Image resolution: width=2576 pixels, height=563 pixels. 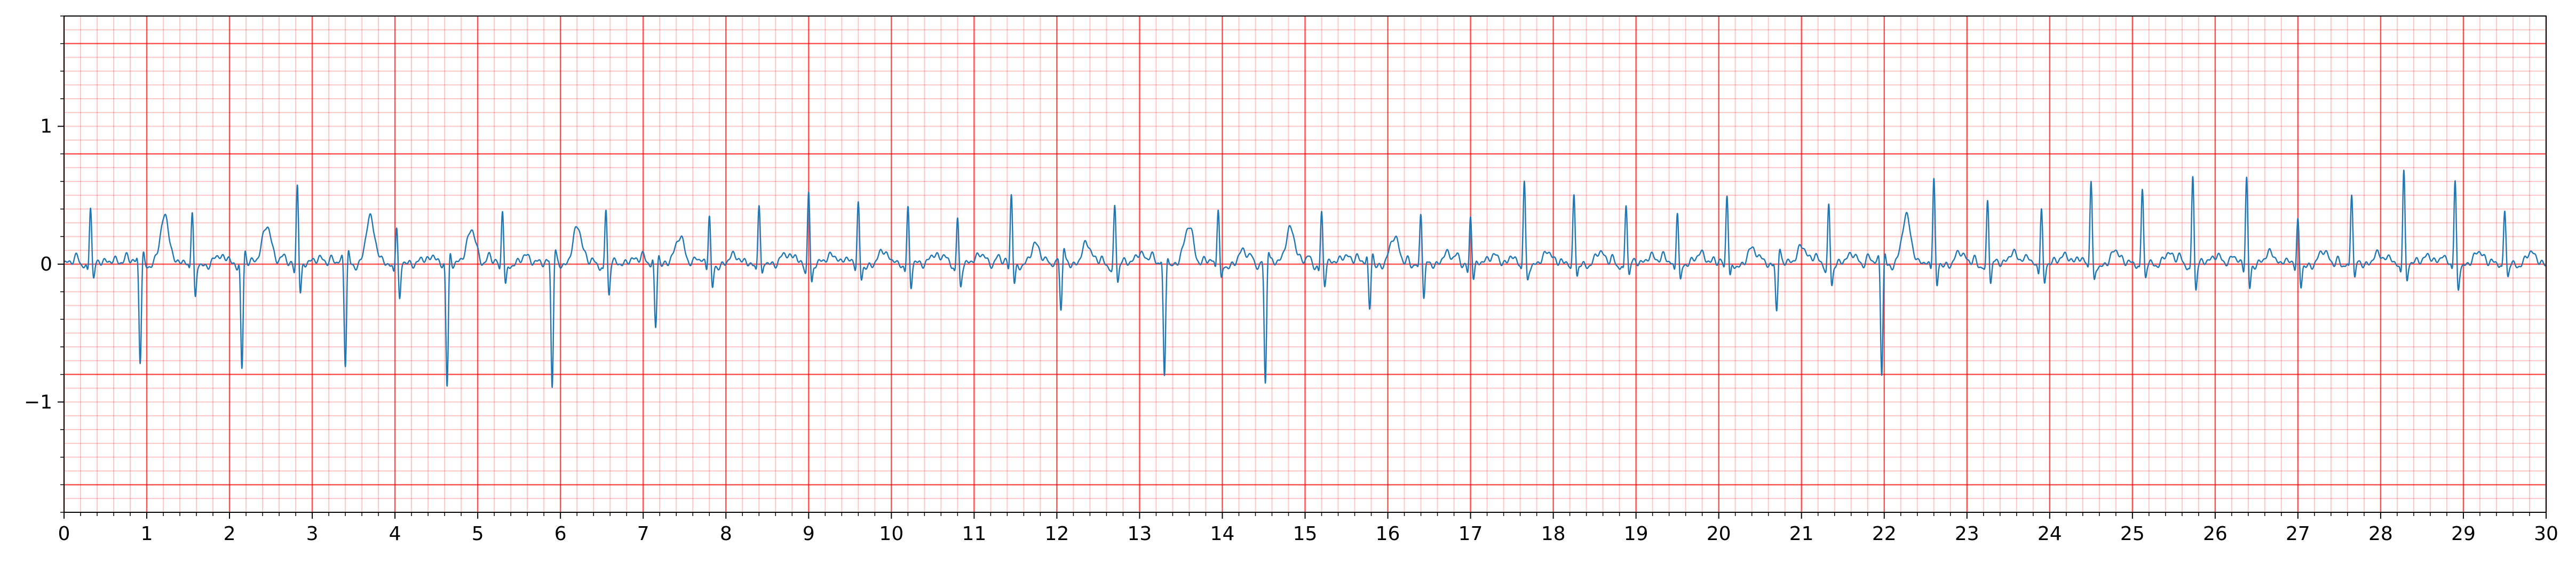 What do you see at coordinates (2546, 534) in the screenshot?
I see `x-tick-label: 30` at bounding box center [2546, 534].